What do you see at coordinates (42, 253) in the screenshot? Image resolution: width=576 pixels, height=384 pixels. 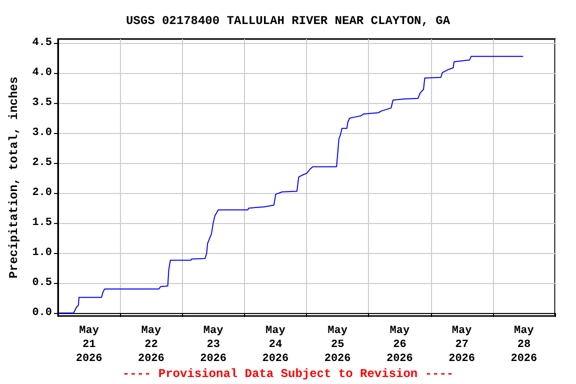 I see `y-tick-label: 1.0` at bounding box center [42, 253].